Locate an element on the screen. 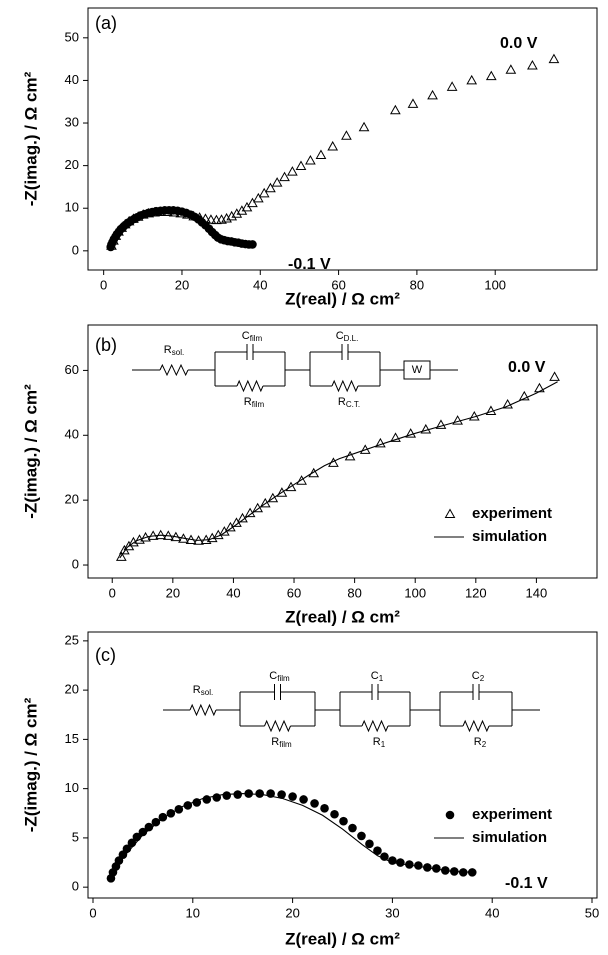  circuit-label: C2 is located at coordinates (478, 676).